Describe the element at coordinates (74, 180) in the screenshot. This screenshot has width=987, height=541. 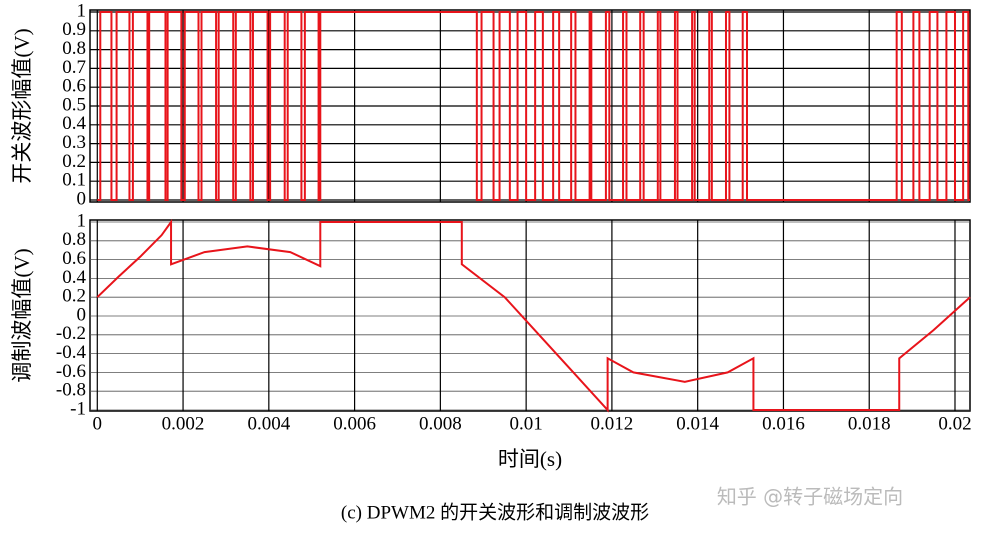
I see `y-tick-label: 0.1` at that location.